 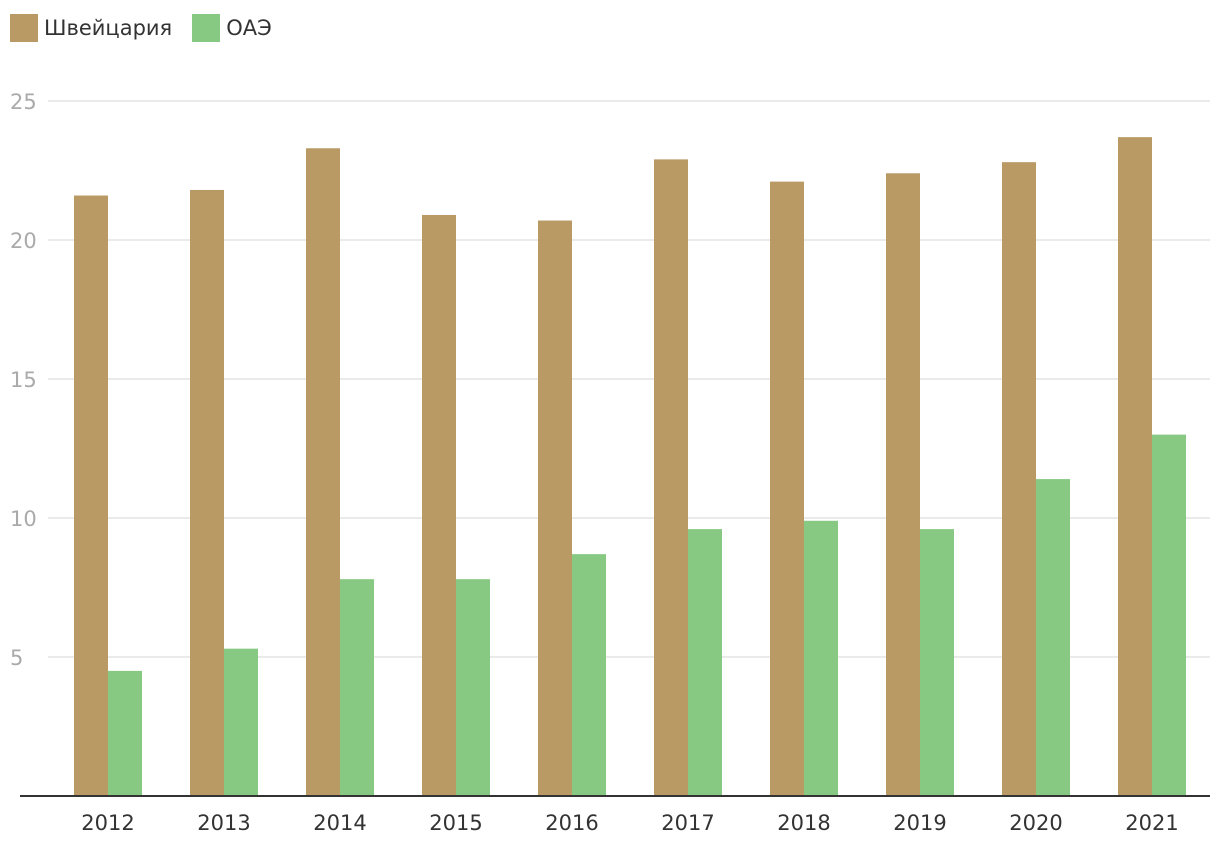 What do you see at coordinates (241, 722) in the screenshot?
I see `bar-uae-2013` at bounding box center [241, 722].